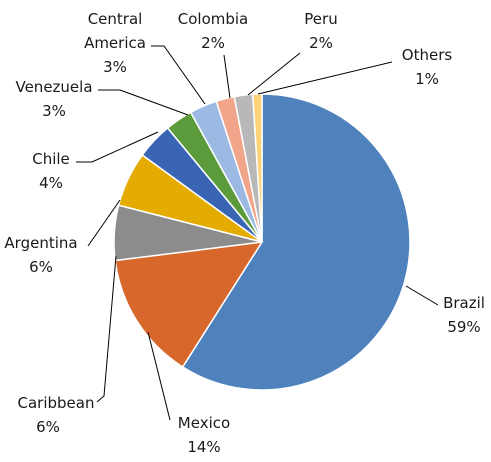  What do you see at coordinates (117, 147) in the screenshot?
I see `leader-line-chile` at bounding box center [117, 147].